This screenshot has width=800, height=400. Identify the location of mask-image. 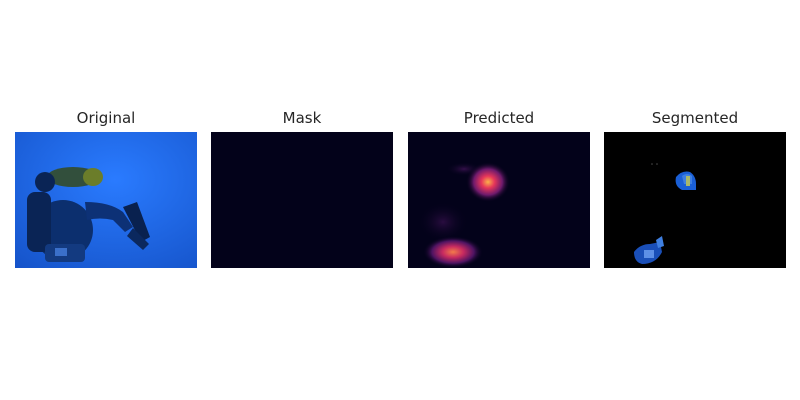
(302, 200).